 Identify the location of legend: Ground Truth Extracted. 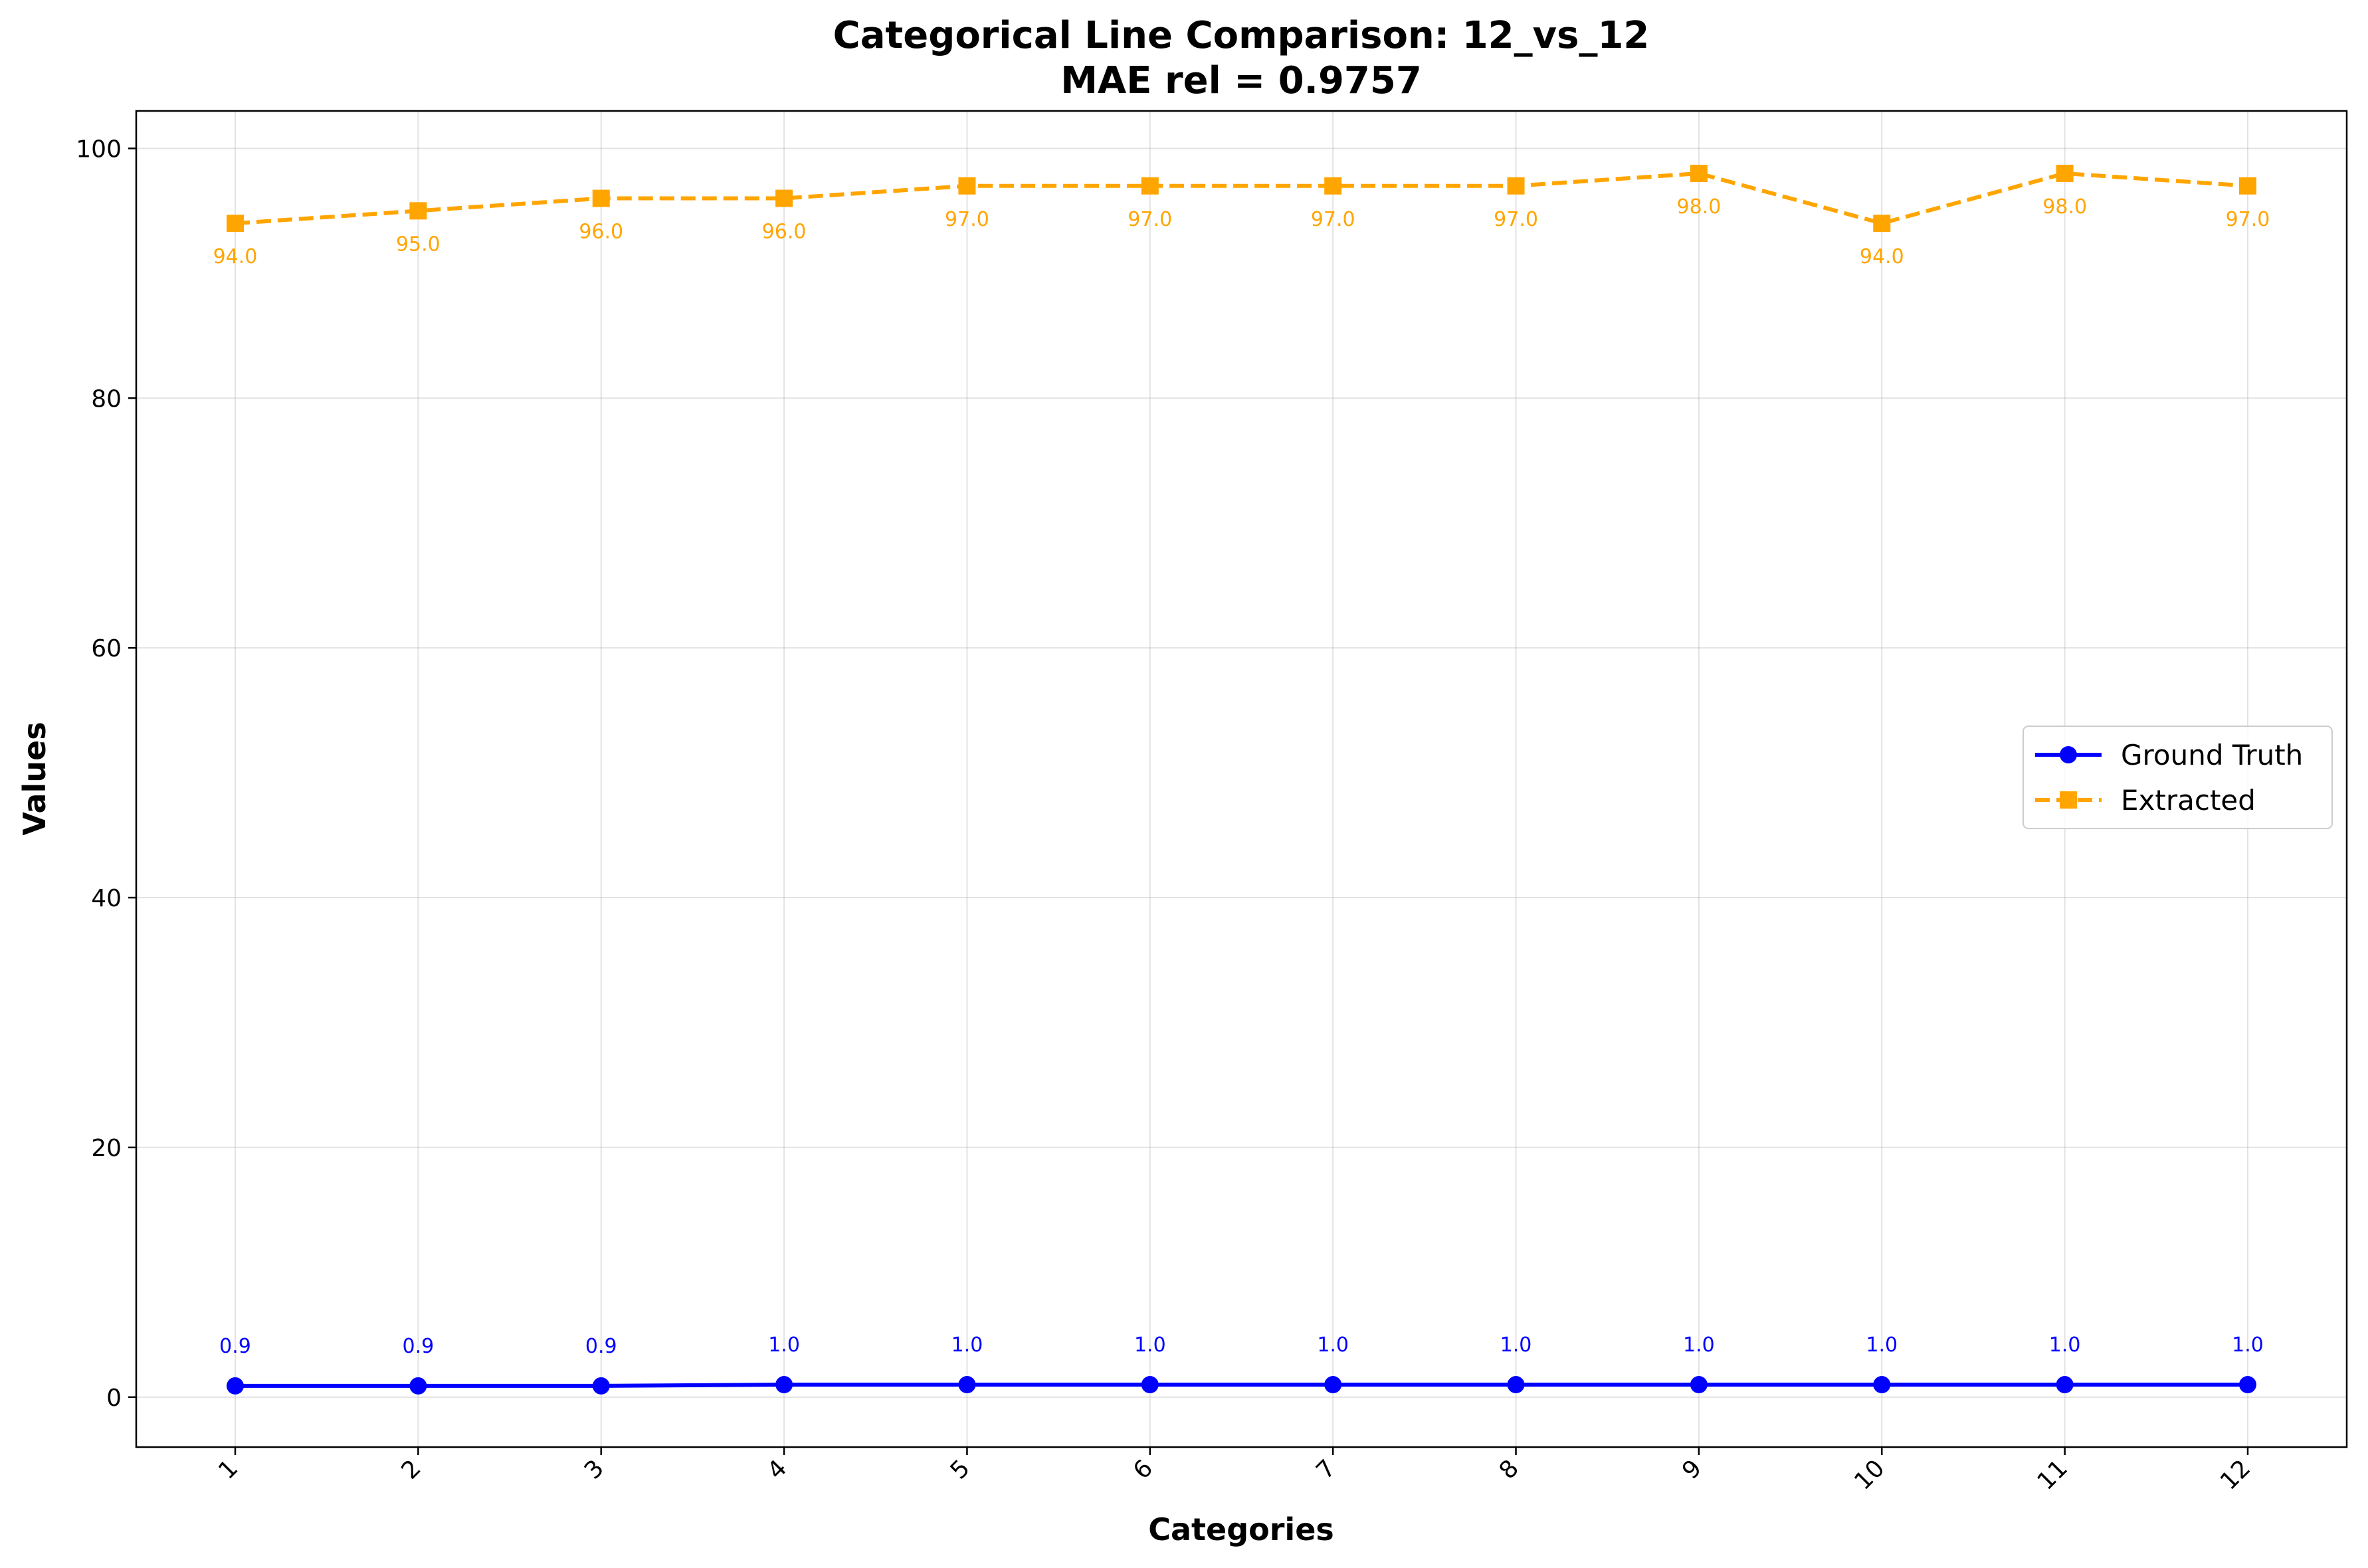
(2178, 777).